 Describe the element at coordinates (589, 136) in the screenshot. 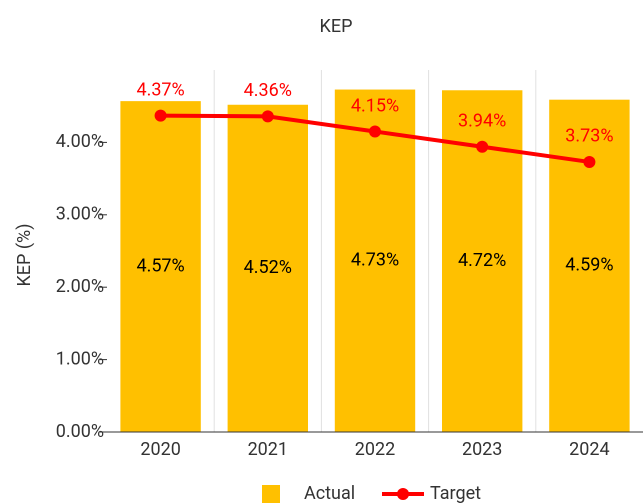

I see `line-value-label: 3.73%` at that location.